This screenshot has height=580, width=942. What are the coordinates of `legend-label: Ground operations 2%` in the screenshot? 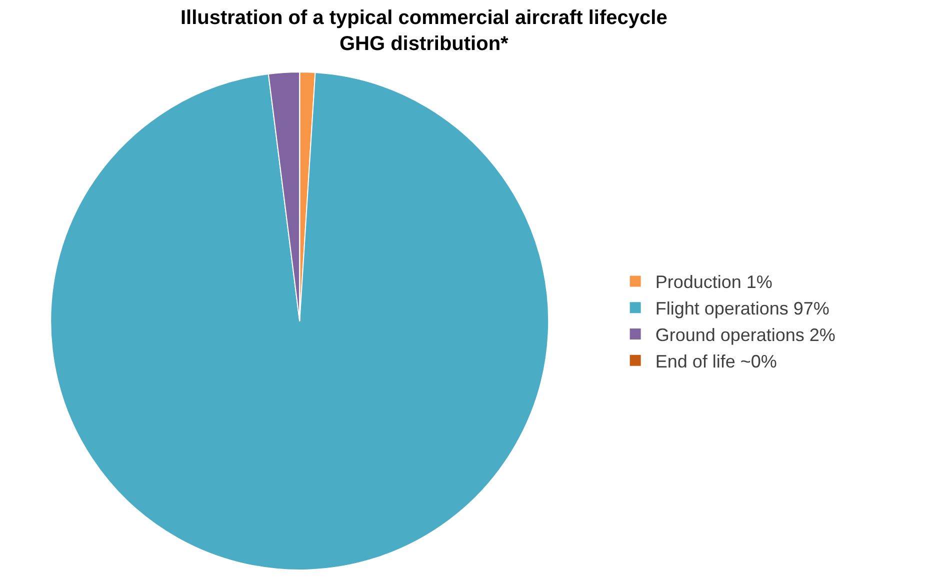 It's located at (745, 335).